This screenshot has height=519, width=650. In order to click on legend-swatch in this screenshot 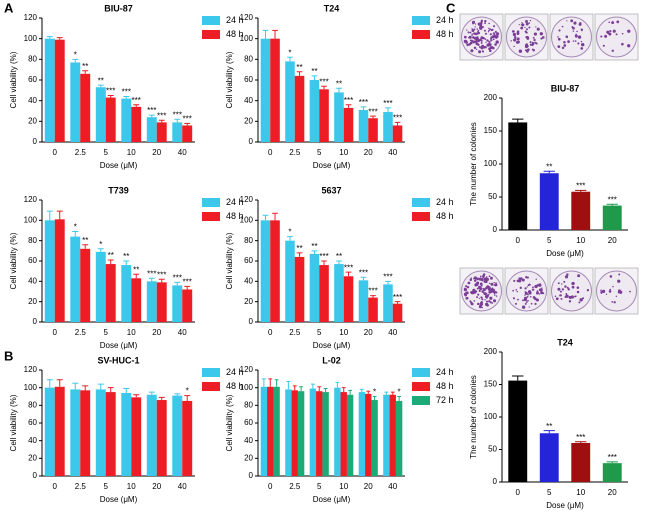, I will do `click(421, 216)`.